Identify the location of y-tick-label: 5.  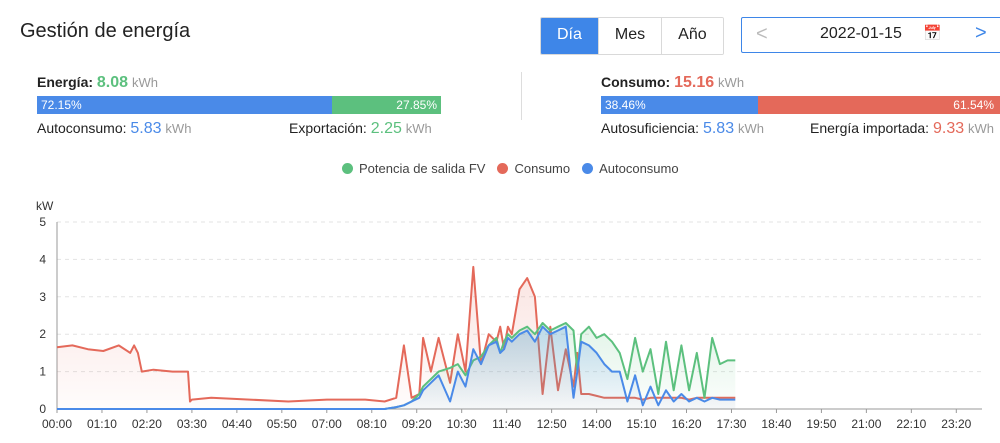
(42, 222).